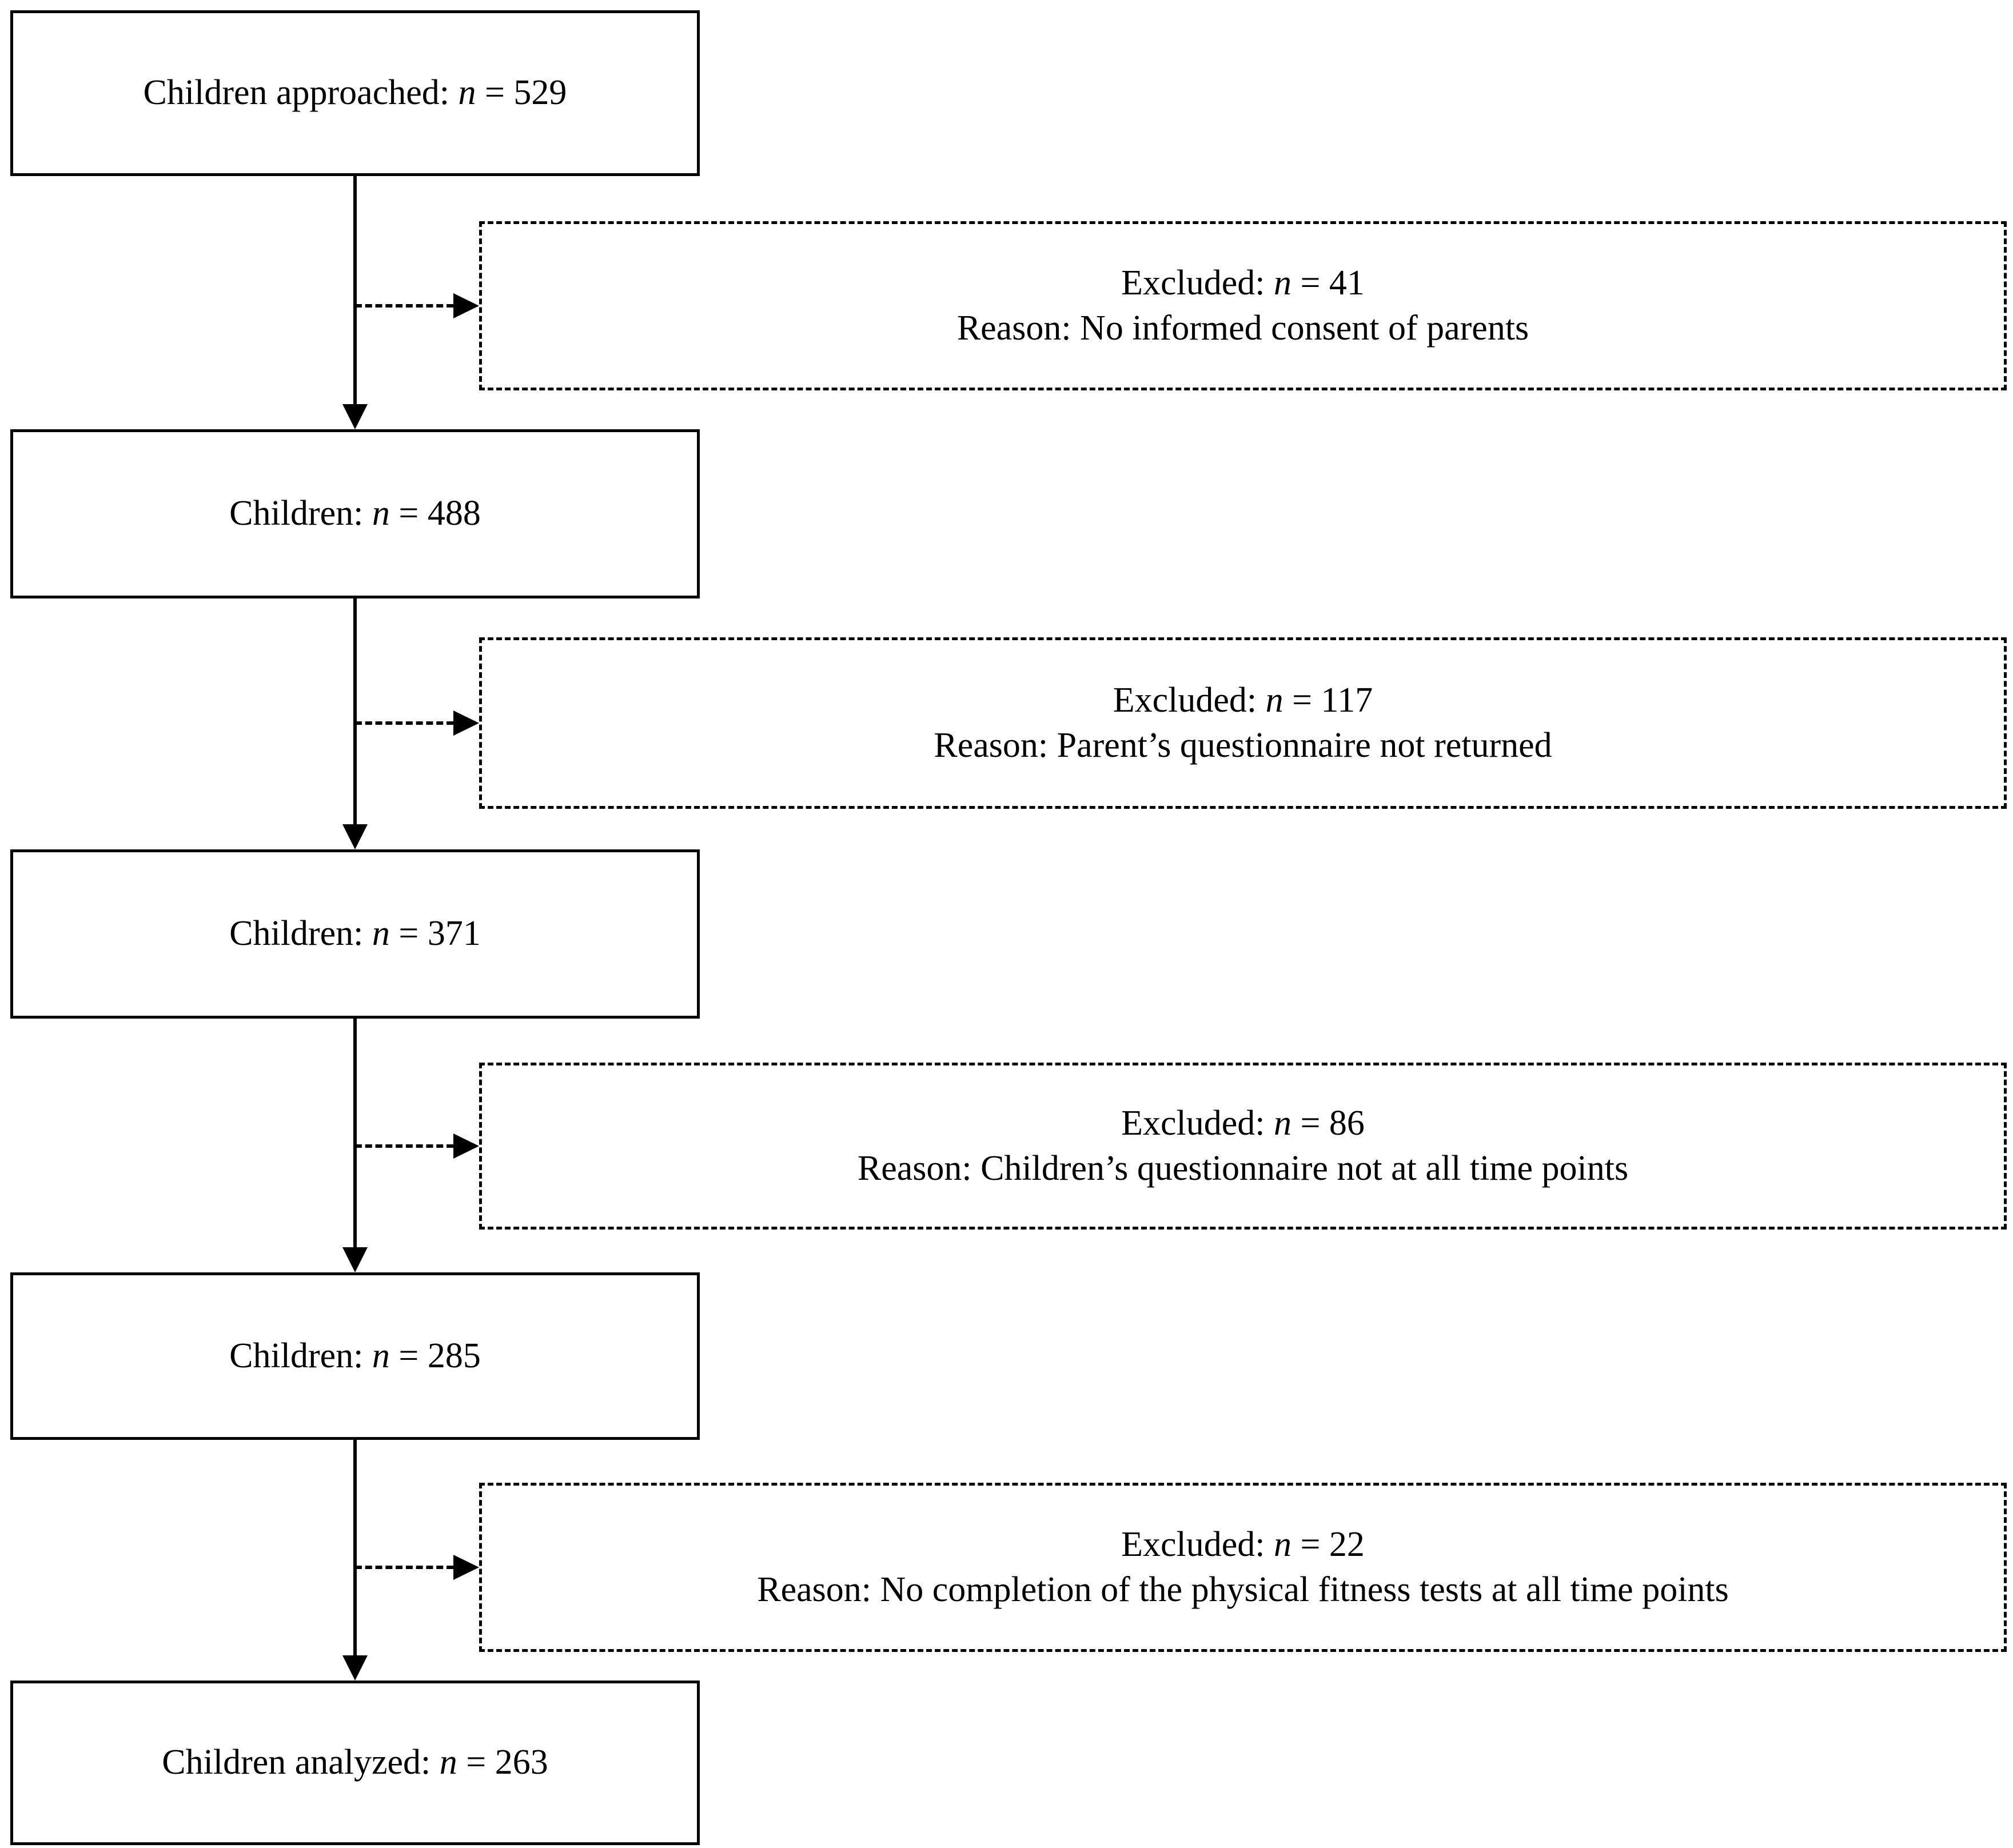 The width and height of the screenshot is (2013, 1848). What do you see at coordinates (1328, 1123) in the screenshot?
I see `excluded-value: = 86` at bounding box center [1328, 1123].